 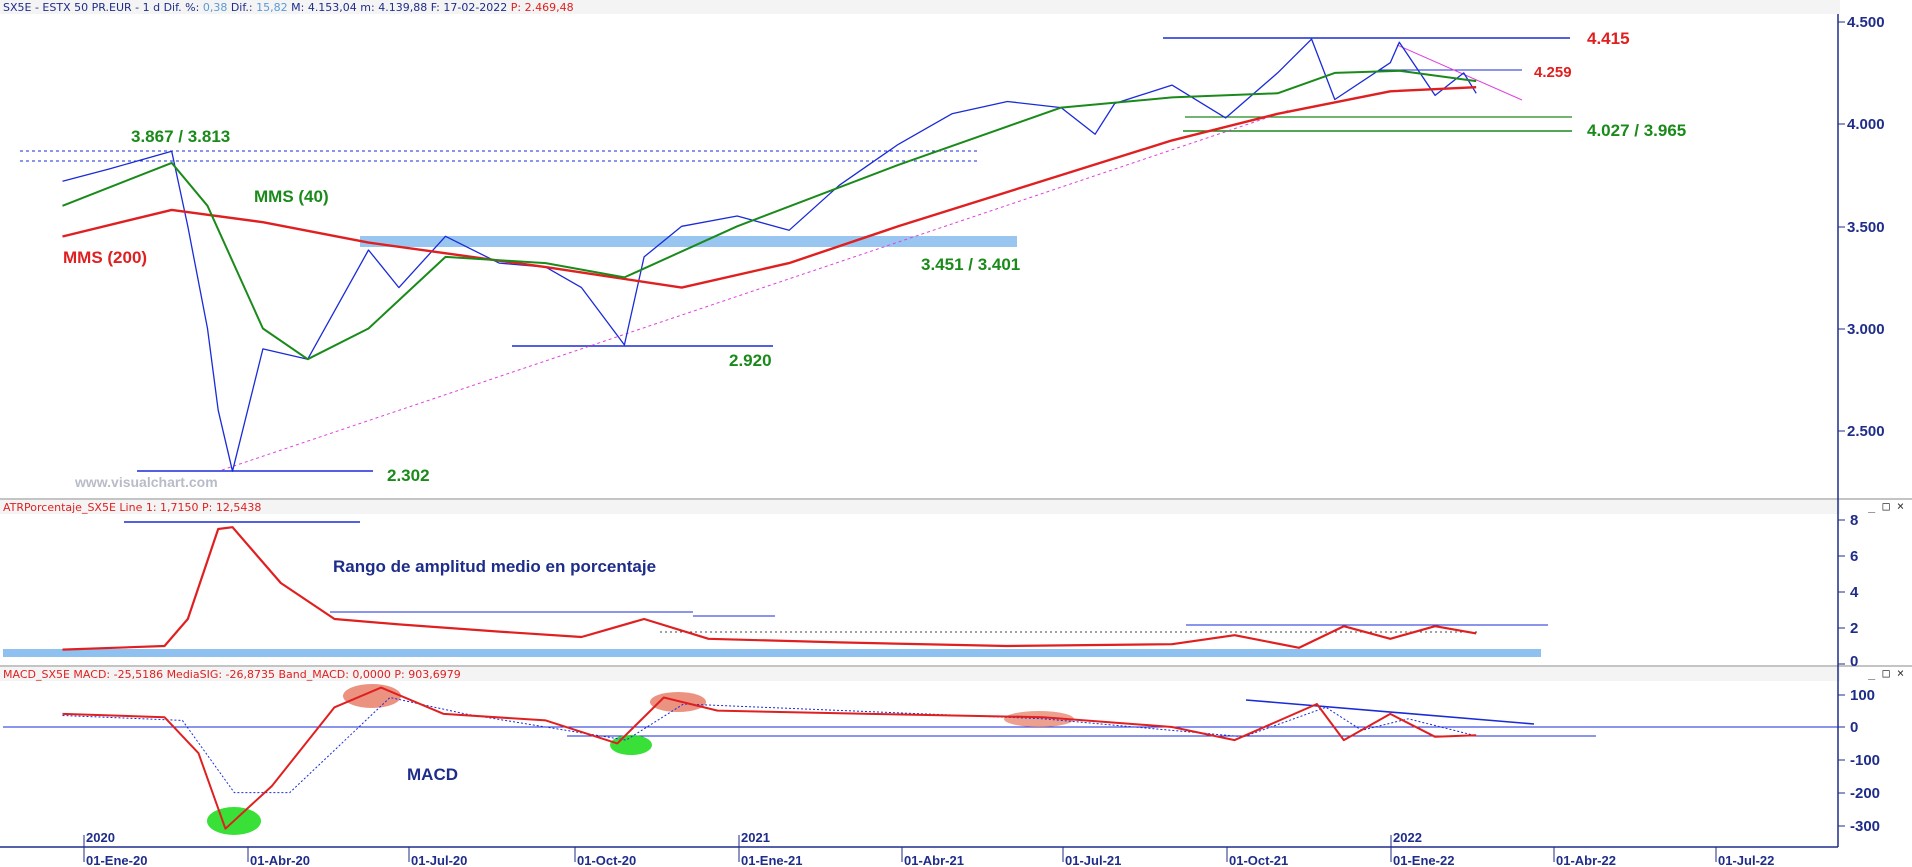 What do you see at coordinates (1586, 860) in the screenshot?
I see `x-date-label: 01-Abr-22` at bounding box center [1586, 860].